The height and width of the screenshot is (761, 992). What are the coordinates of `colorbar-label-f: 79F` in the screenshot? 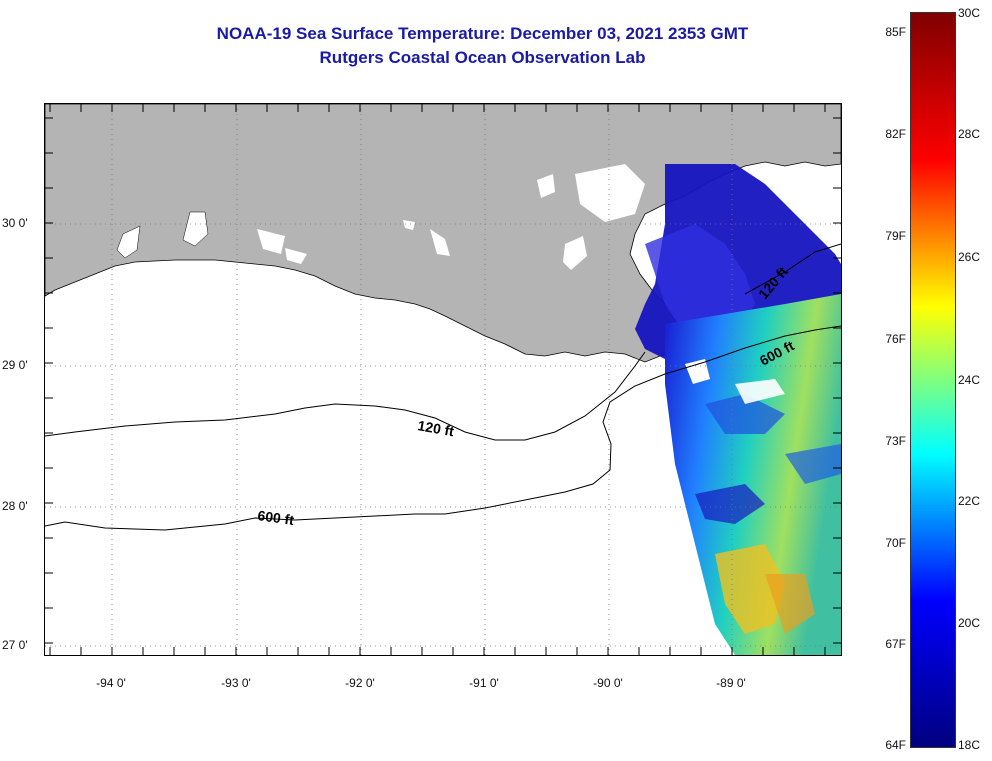 It's located at (895, 236).